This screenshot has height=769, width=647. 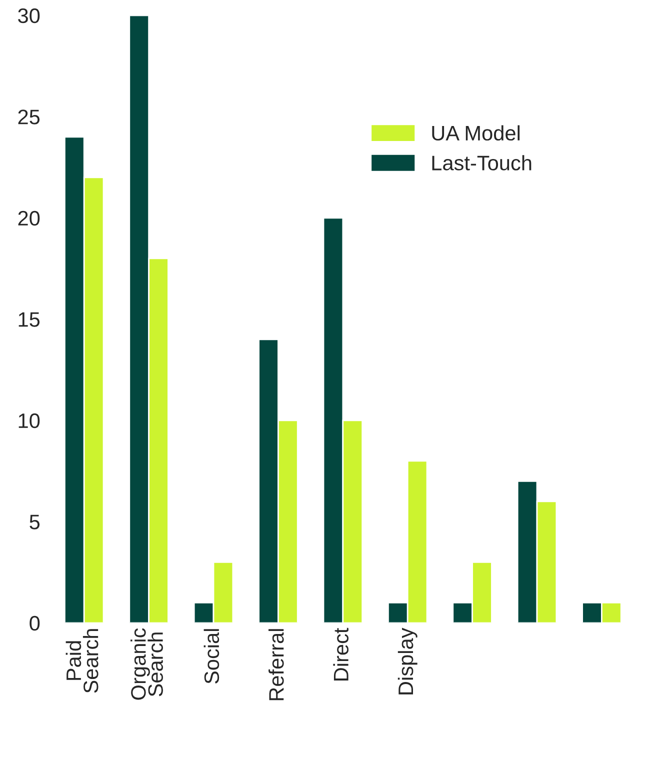 I want to click on y-tick-label: 0, so click(x=35, y=623).